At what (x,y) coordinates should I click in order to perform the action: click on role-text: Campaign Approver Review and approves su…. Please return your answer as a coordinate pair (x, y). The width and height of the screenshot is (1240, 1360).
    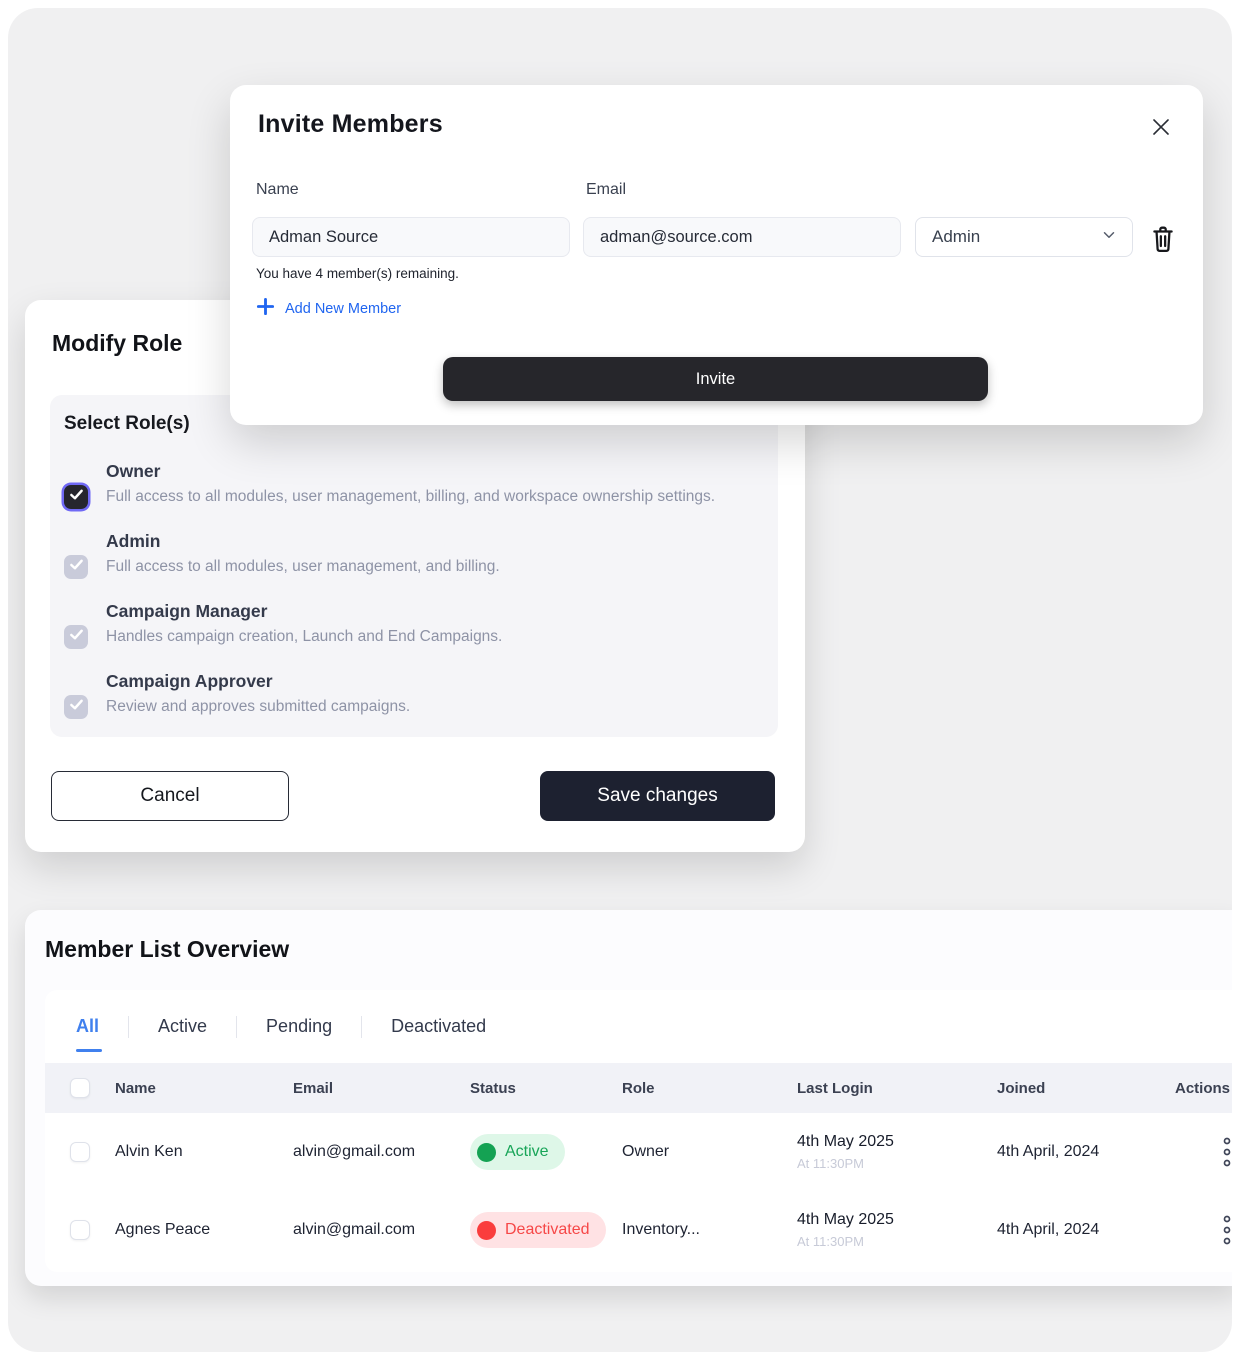
    Looking at the image, I should click on (414, 695).